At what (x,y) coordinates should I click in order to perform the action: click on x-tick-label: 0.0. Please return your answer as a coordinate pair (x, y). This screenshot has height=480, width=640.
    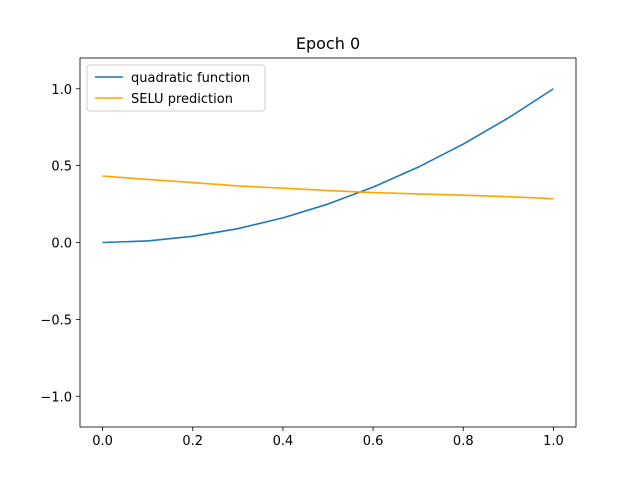
    Looking at the image, I should click on (102, 441).